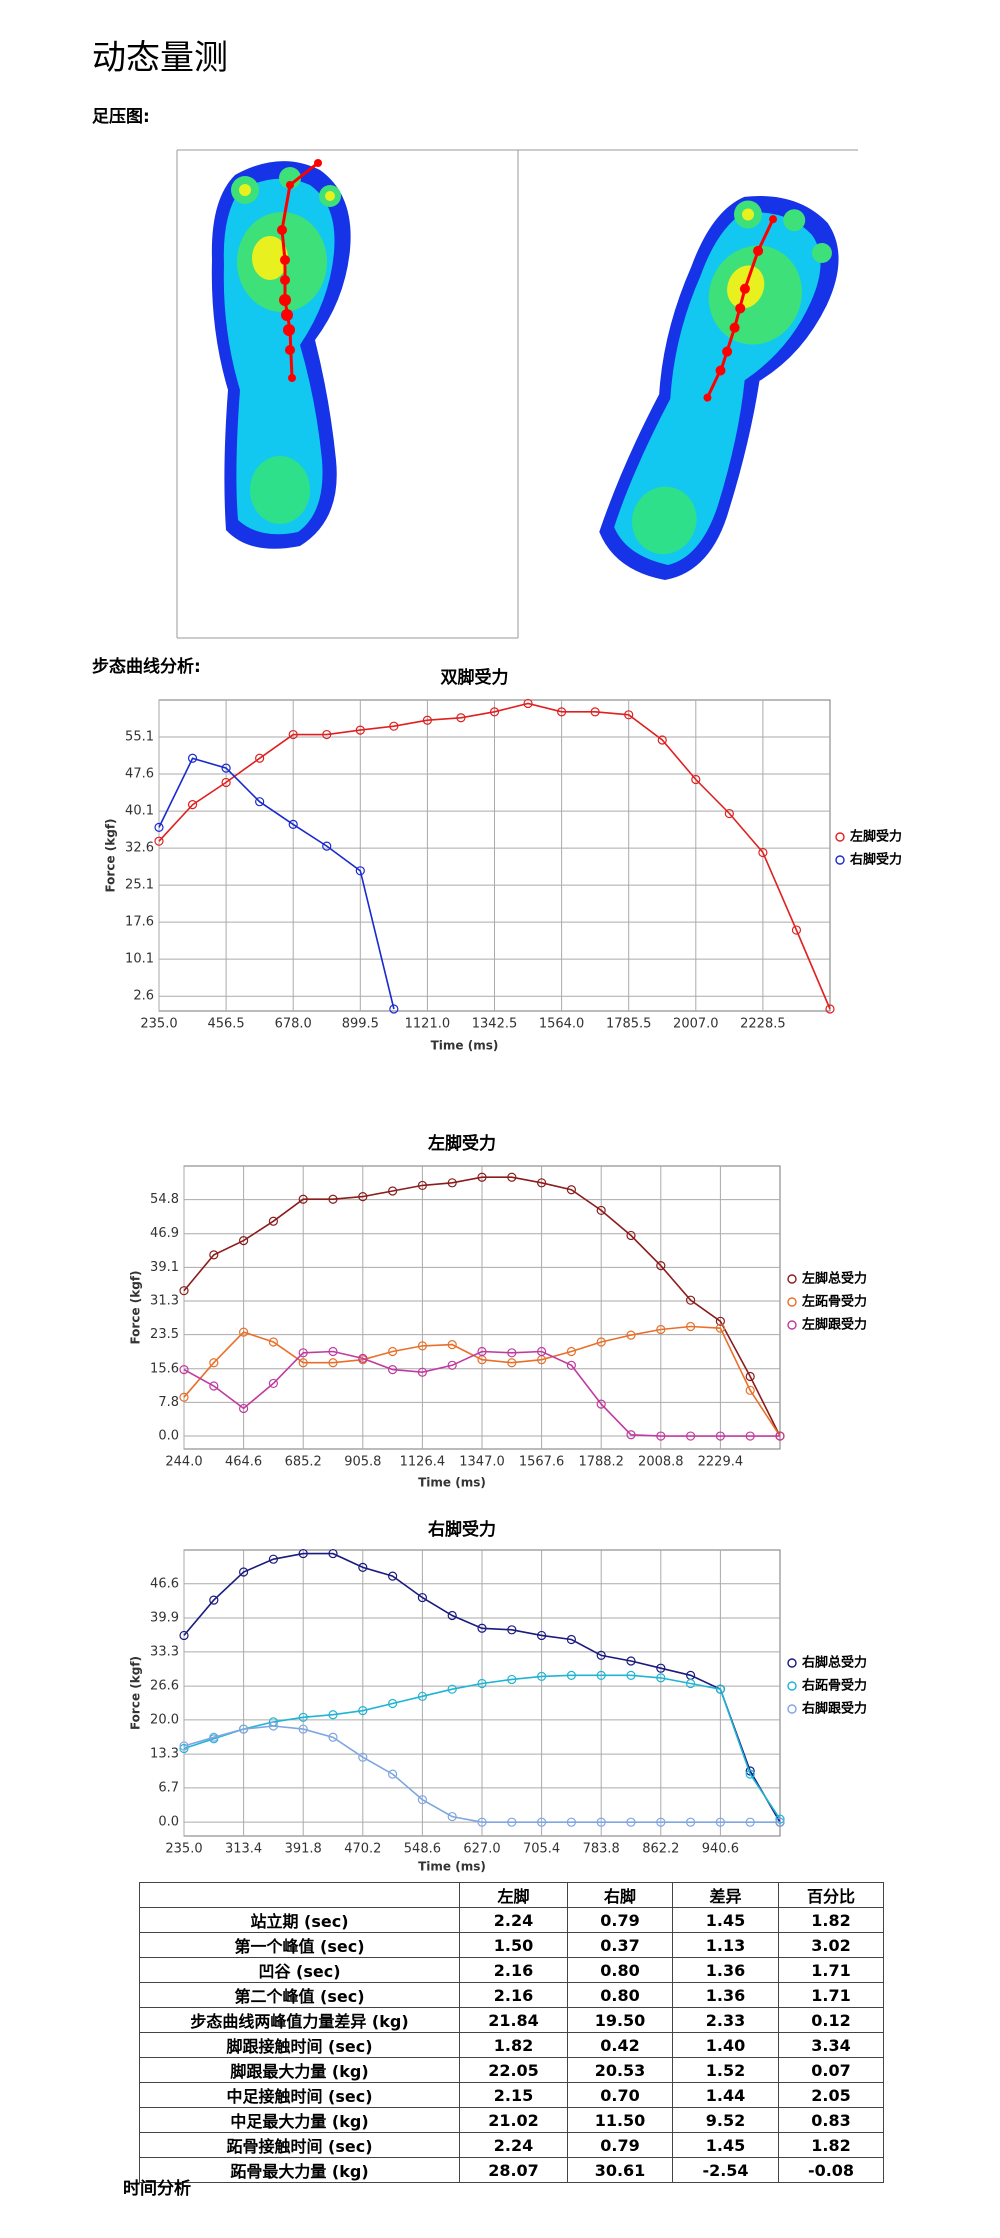  Describe the element at coordinates (299, 2120) in the screenshot. I see `row-label: 中足最大力量 (kg)` at that location.